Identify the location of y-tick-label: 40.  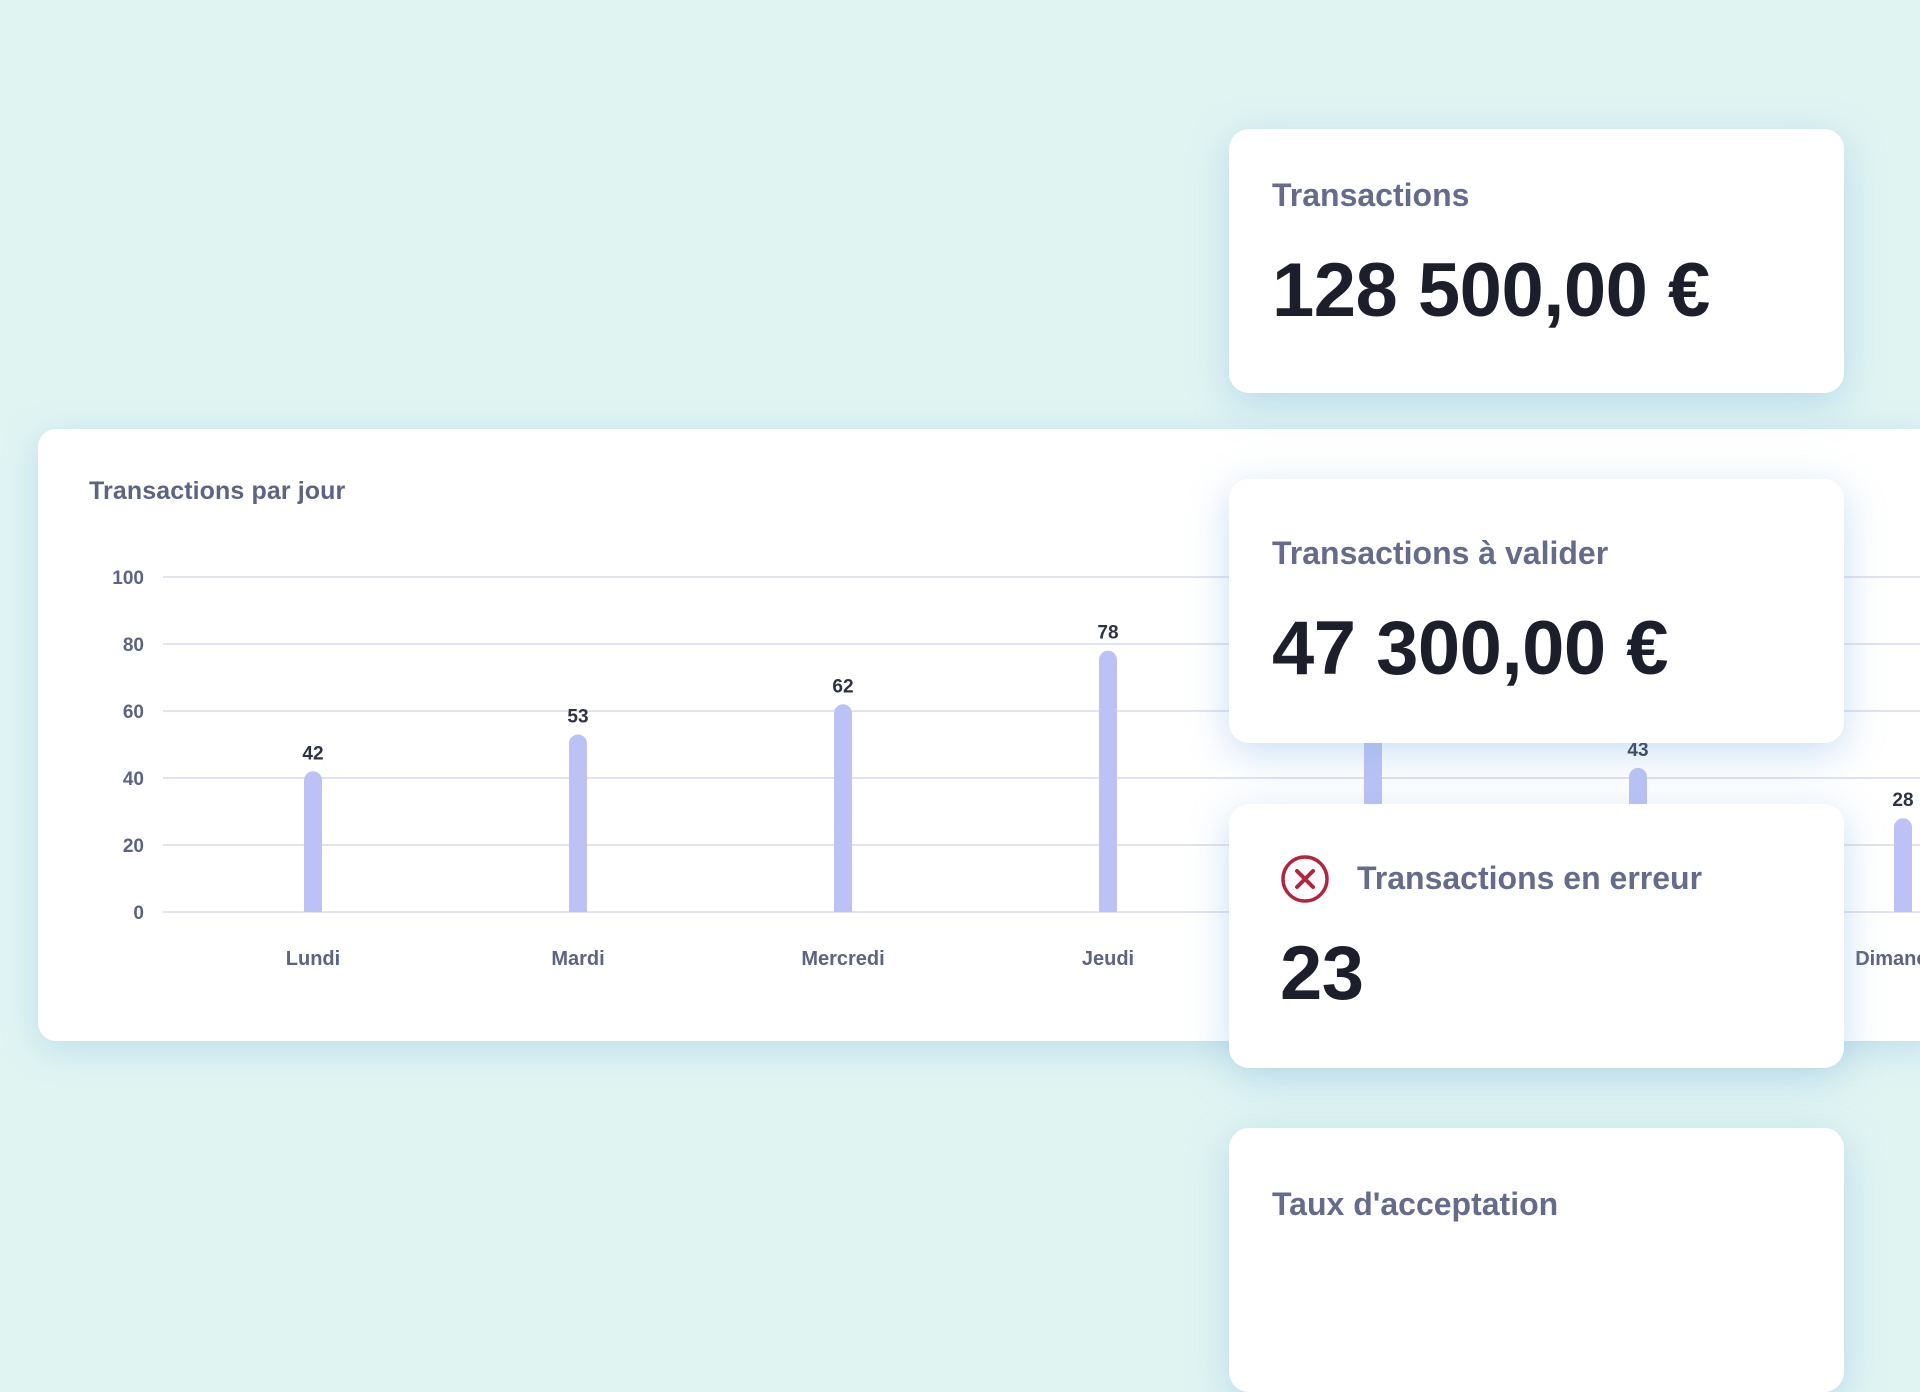
(133, 779).